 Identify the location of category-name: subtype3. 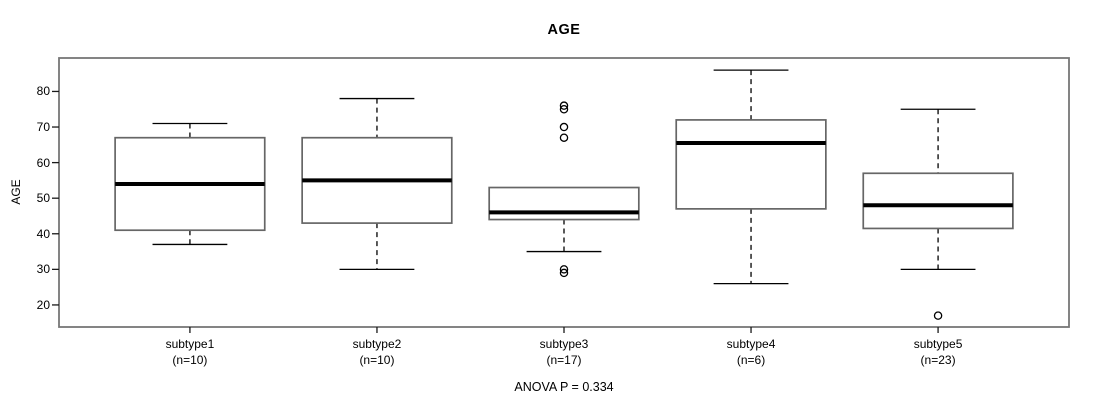
(564, 344).